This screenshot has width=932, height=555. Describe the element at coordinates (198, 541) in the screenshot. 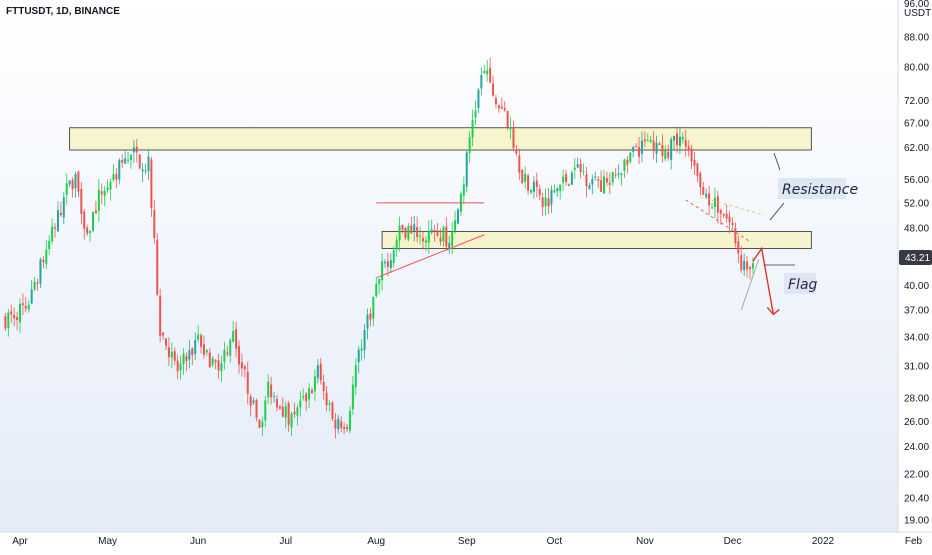

I see `time-tick-label: Jun` at that location.